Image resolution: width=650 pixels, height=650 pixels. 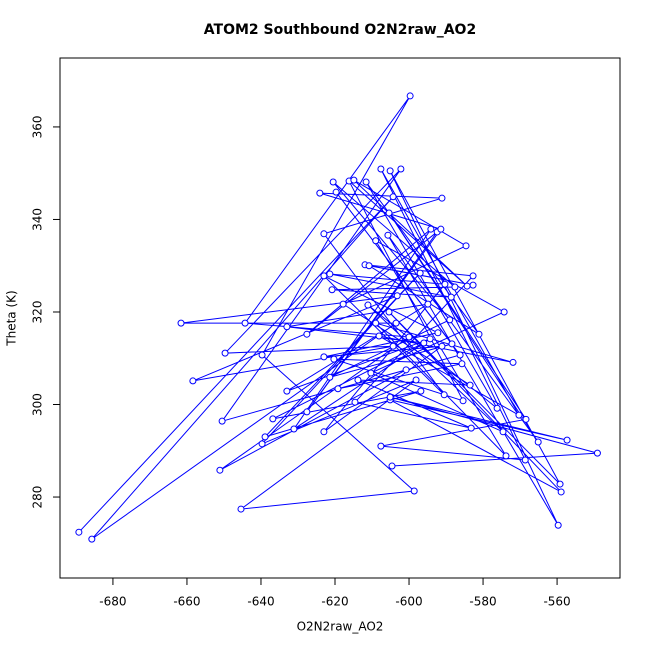 I want to click on y-axis-label: Theta (K), so click(x=12, y=318).